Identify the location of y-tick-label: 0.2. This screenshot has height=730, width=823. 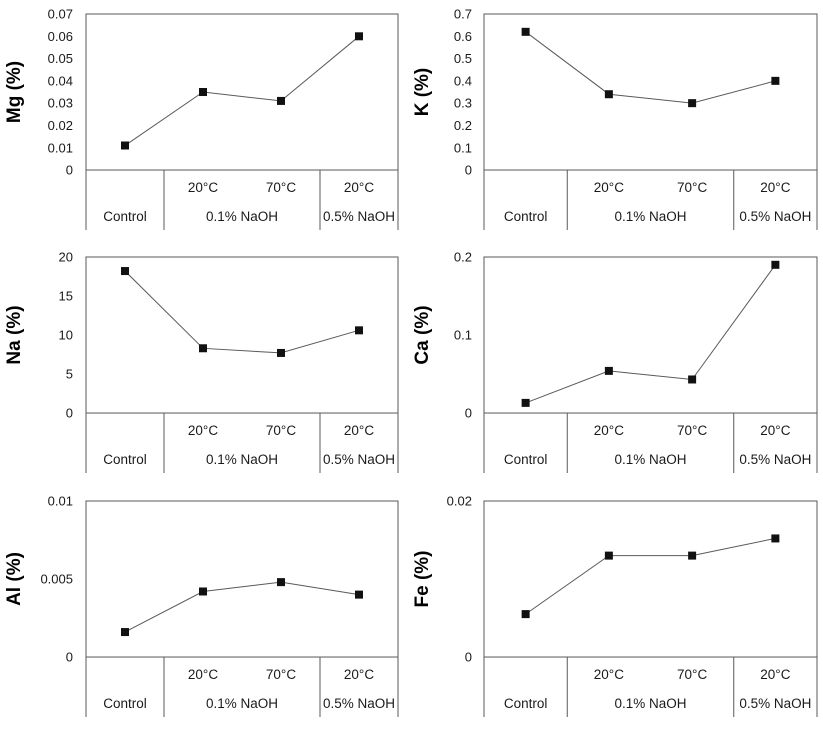
(462, 125).